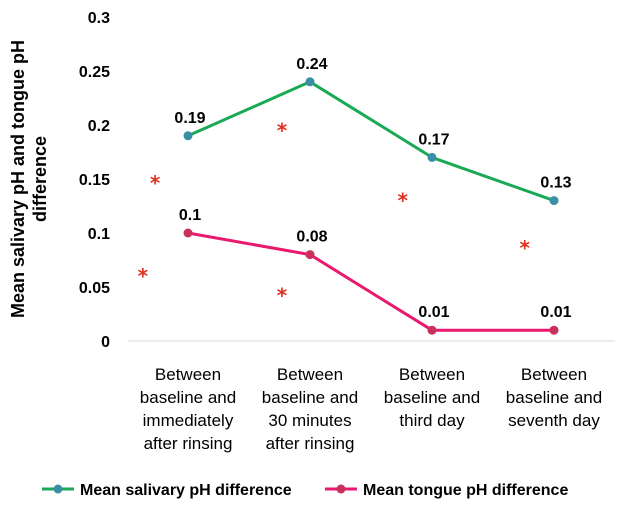 This screenshot has height=510, width=628. Describe the element at coordinates (99, 126) in the screenshot. I see `y-tick-label-4: 0.2` at that location.